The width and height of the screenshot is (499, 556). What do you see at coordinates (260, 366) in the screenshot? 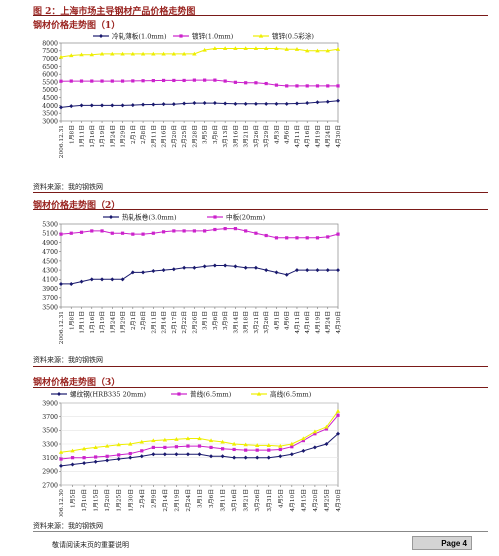
I see `chart-2-divider` at bounding box center [260, 366].